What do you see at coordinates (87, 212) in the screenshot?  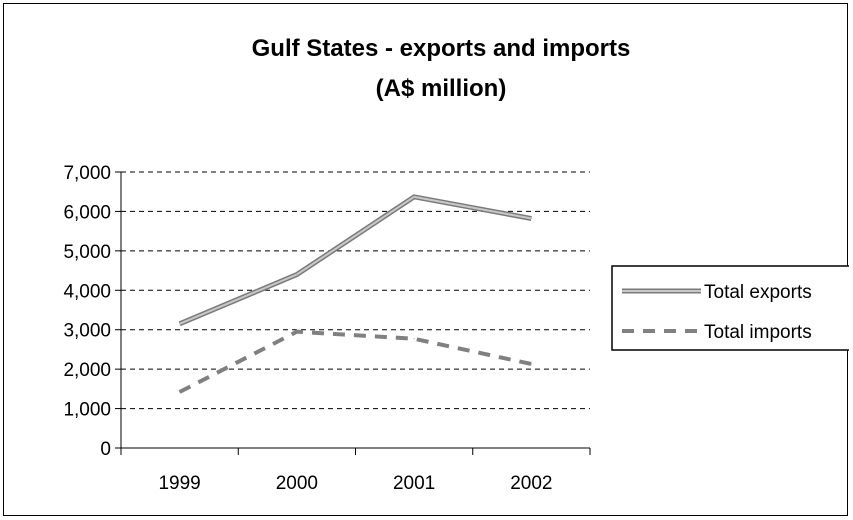 I see `y-tick-label: 6,000` at bounding box center [87, 212].